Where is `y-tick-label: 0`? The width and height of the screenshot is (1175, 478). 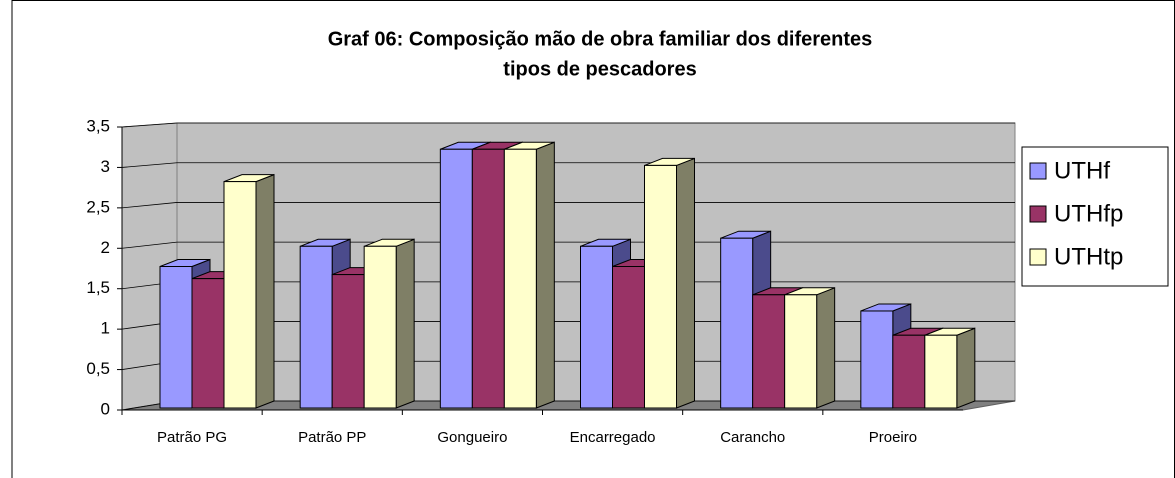
y-tick-label: 0 is located at coordinates (105, 408).